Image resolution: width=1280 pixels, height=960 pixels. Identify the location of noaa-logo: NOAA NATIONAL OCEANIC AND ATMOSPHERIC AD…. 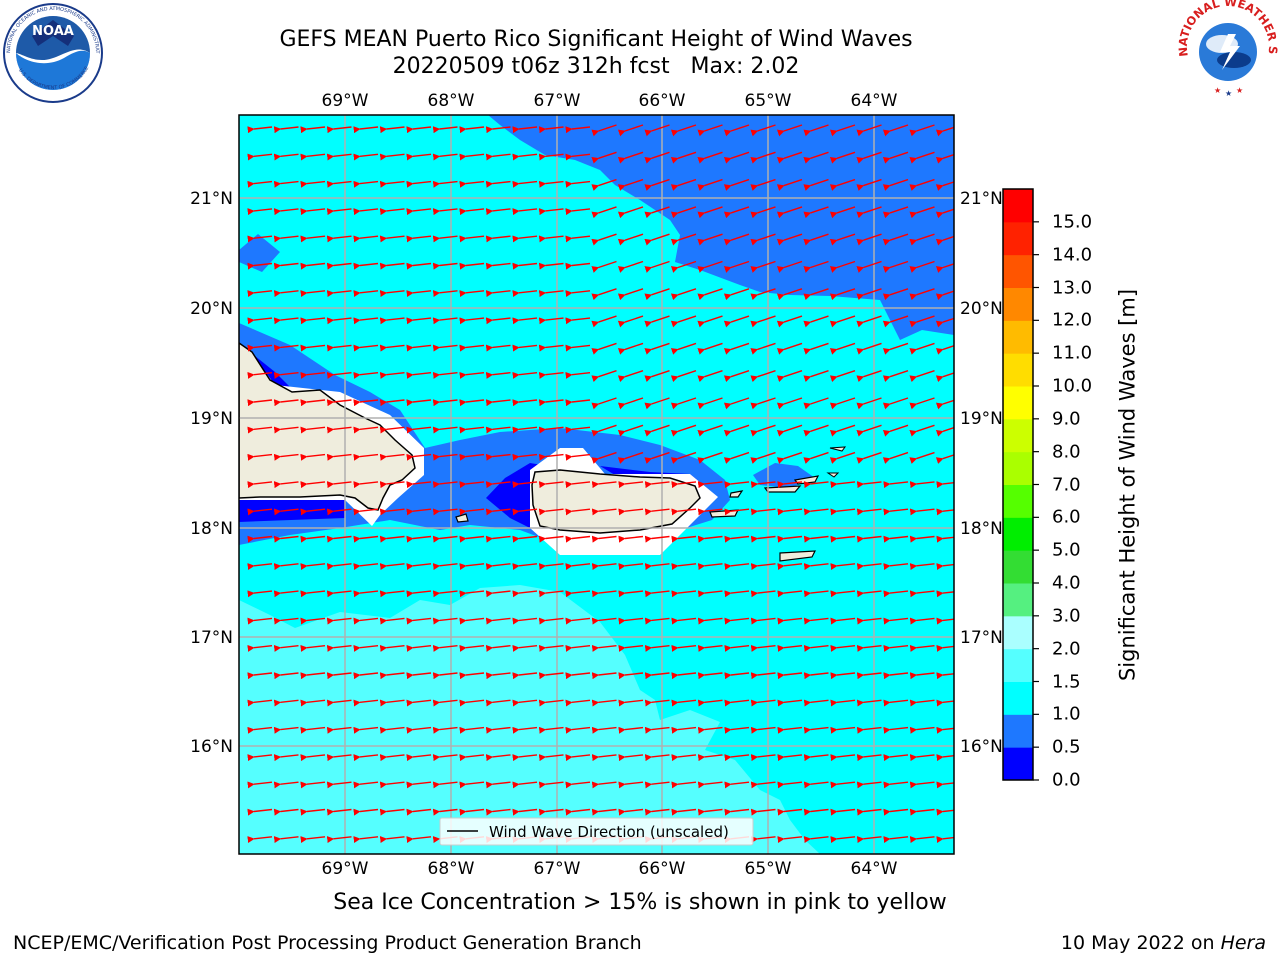
(52, 52).